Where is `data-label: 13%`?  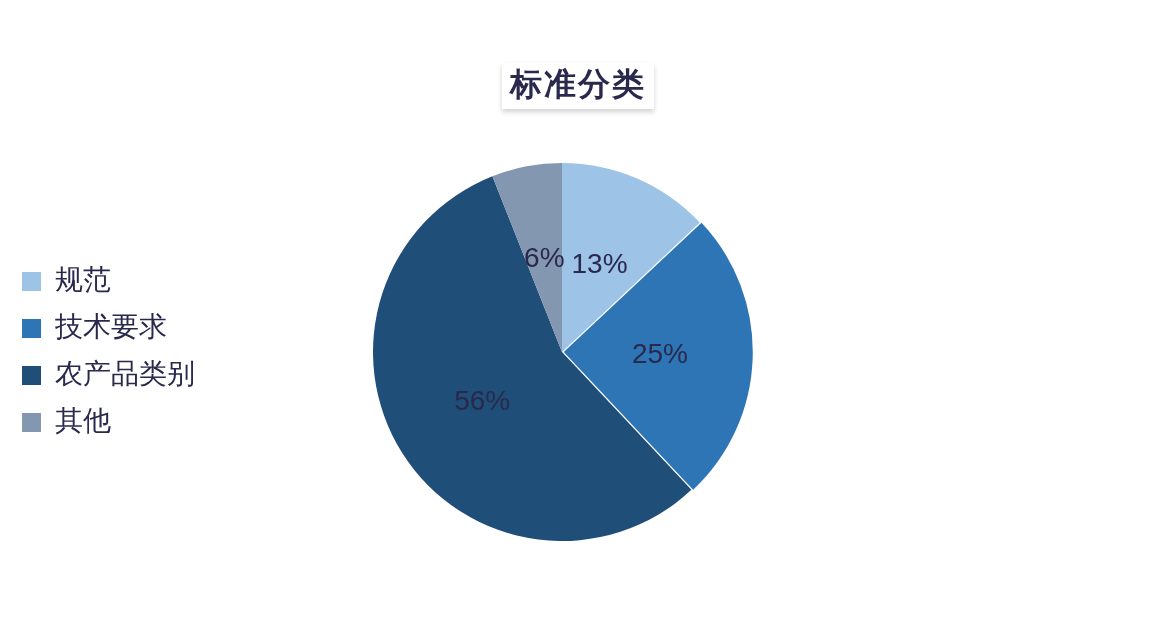
data-label: 13% is located at coordinates (599, 263).